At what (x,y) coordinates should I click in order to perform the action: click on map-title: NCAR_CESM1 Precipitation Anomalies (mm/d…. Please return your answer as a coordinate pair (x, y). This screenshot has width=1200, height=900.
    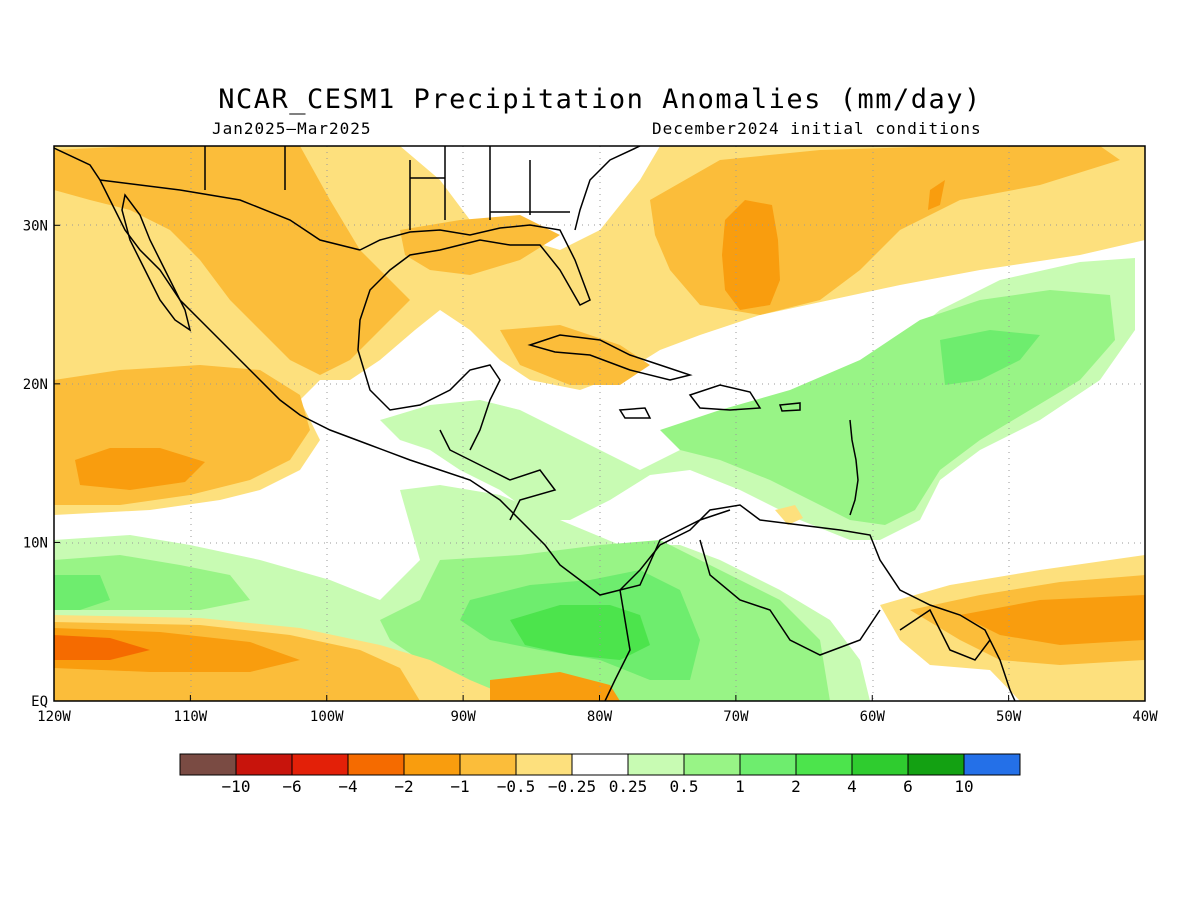
    Looking at the image, I should click on (600, 99).